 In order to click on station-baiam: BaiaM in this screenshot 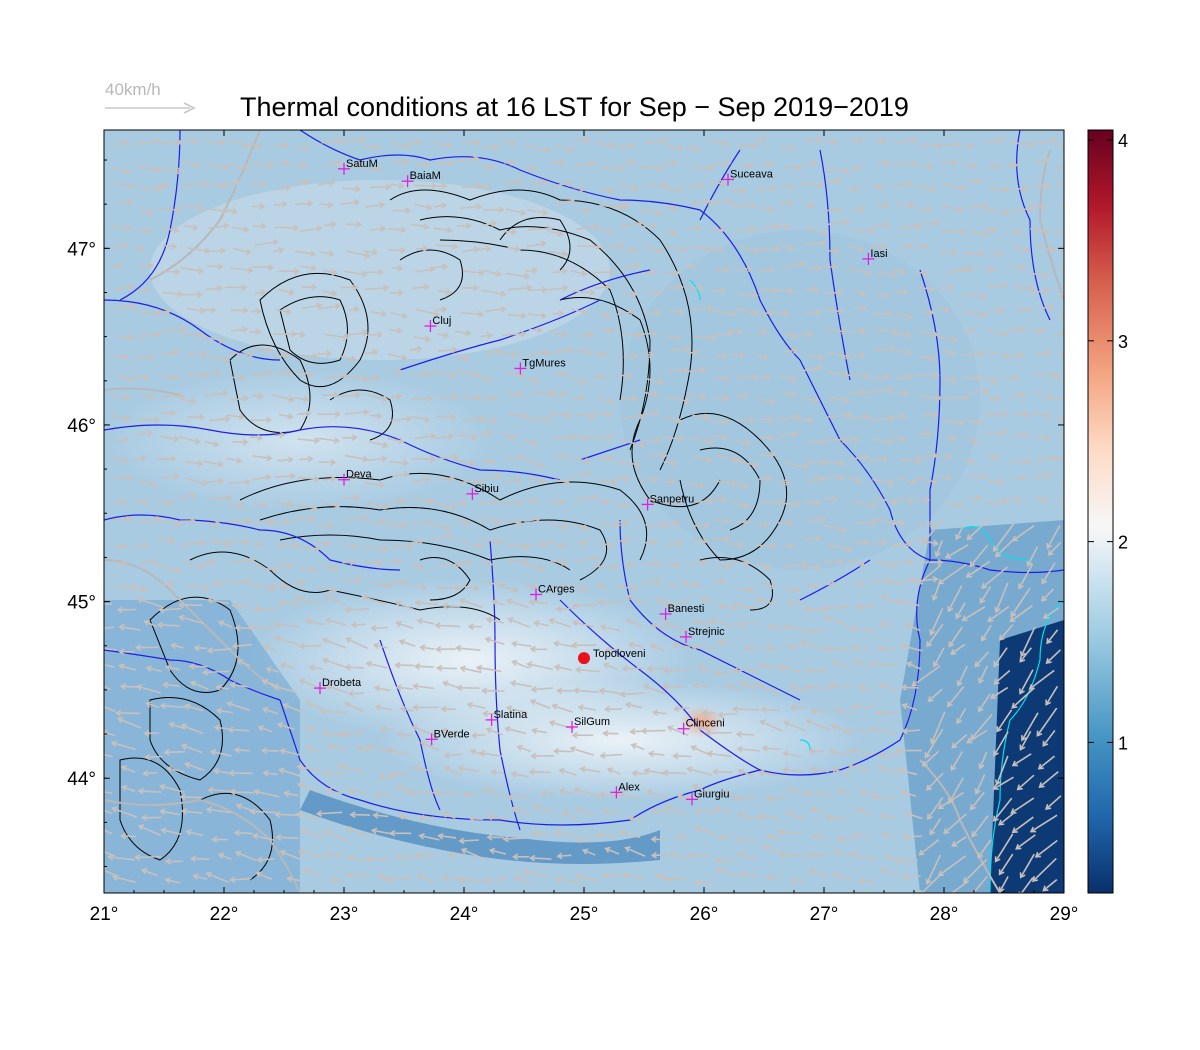, I will do `click(421, 179)`.